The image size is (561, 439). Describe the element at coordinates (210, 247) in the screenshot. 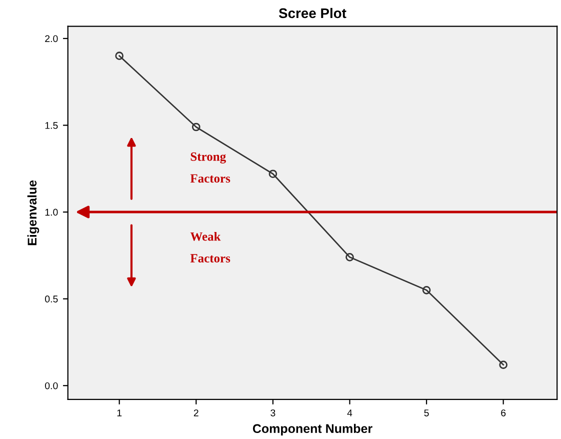

I see `annotation: Weak Factors` at that location.